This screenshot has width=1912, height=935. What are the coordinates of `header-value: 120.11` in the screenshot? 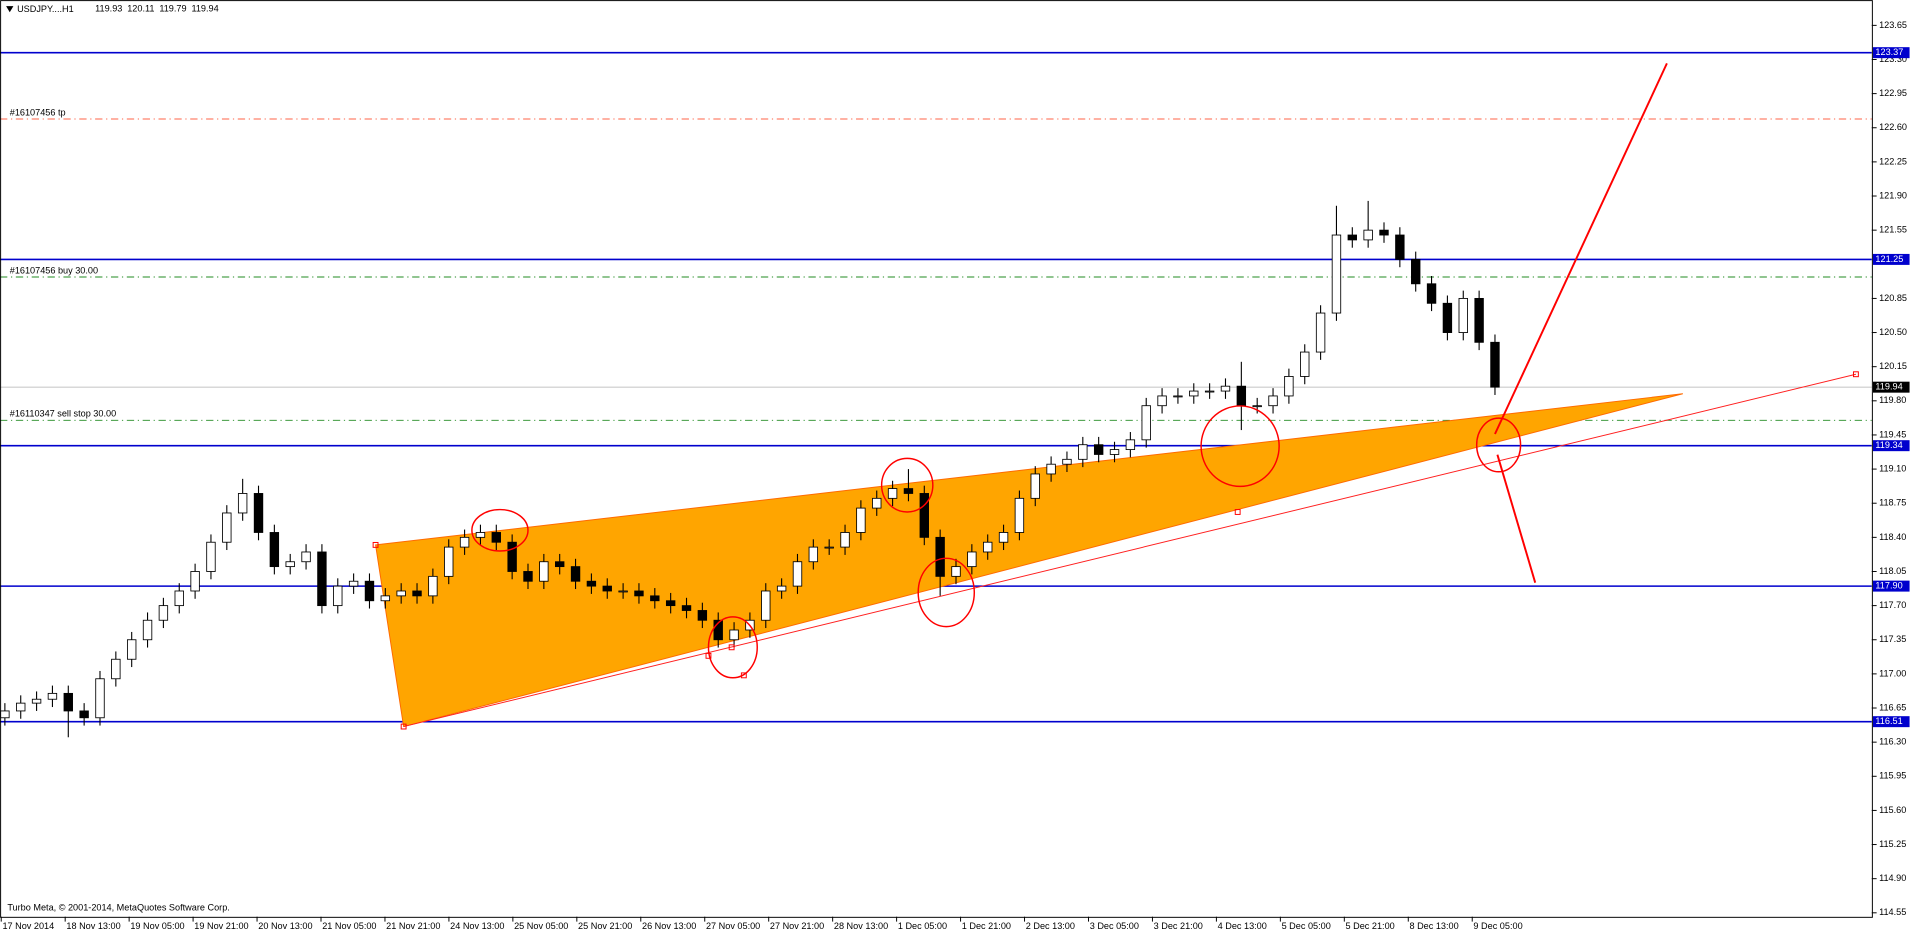 It's located at (140, 9).